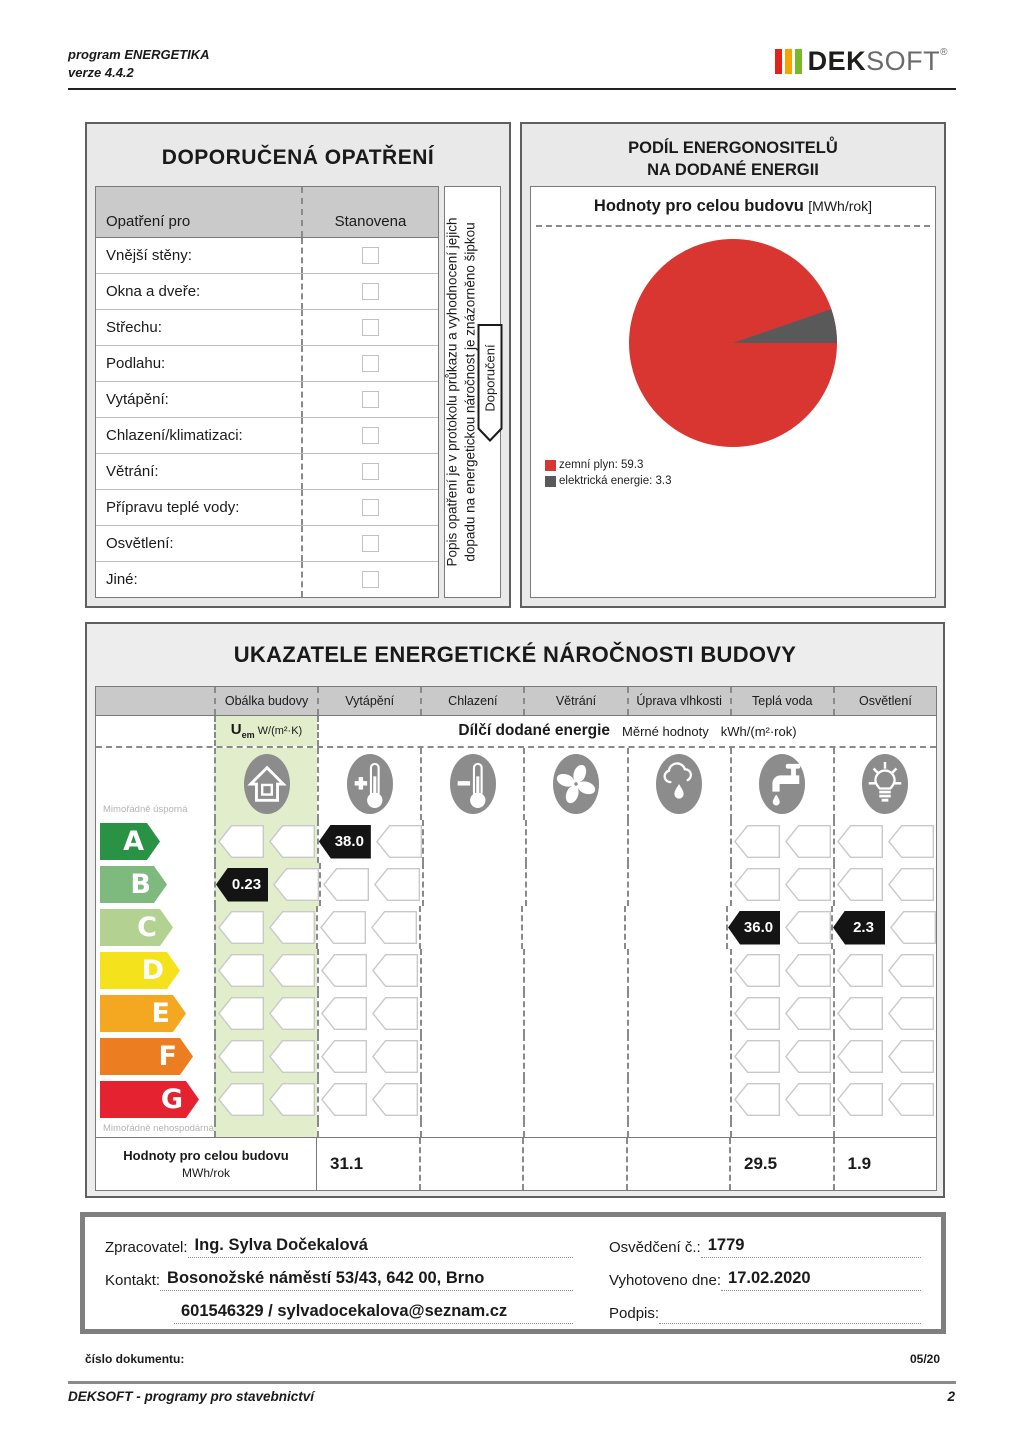 The width and height of the screenshot is (1024, 1447). Describe the element at coordinates (122, 579) in the screenshot. I see `measure-label: Jiné:` at that location.